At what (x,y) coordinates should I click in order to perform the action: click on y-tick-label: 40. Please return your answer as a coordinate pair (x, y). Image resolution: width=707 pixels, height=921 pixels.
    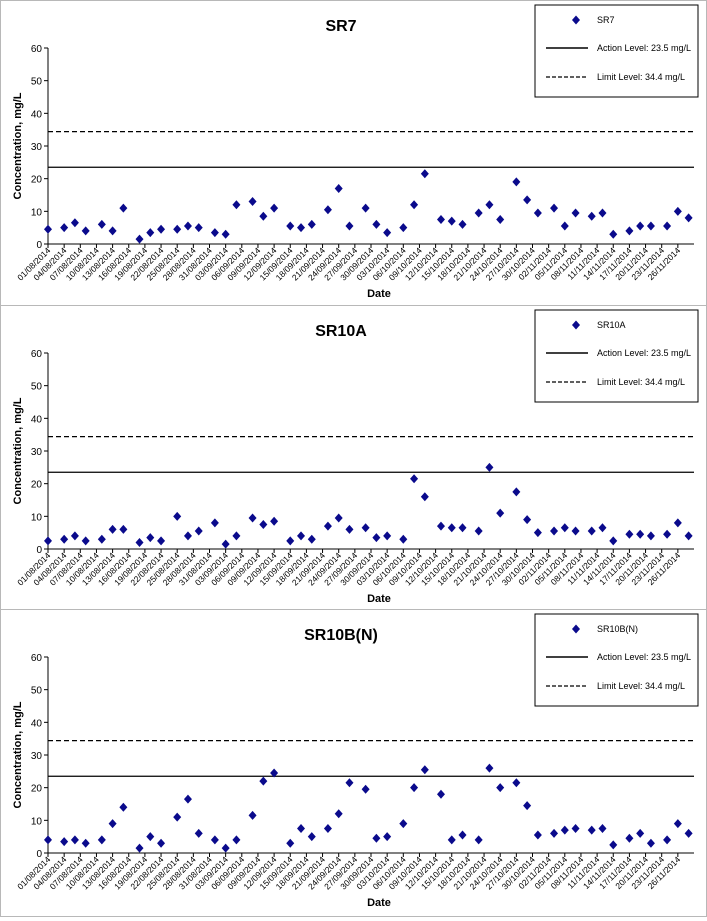
    Looking at the image, I should click on (37, 114).